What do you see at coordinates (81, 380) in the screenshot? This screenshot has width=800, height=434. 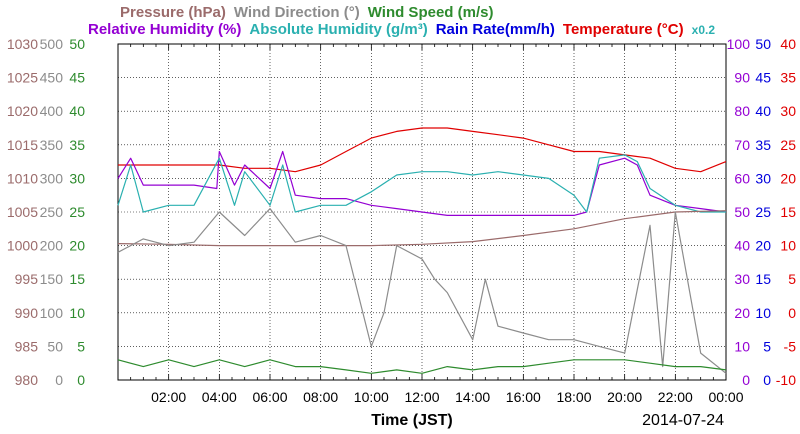 I see `wind_speed-tick-label: 0` at bounding box center [81, 380].